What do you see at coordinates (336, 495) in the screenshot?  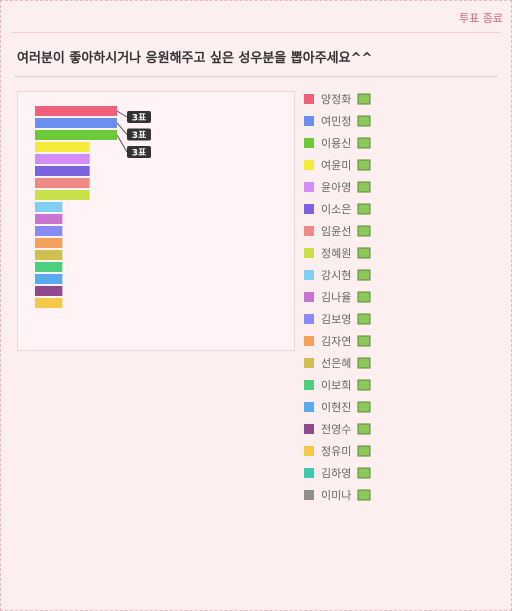 I see `legend-label: 이미나` at bounding box center [336, 495].